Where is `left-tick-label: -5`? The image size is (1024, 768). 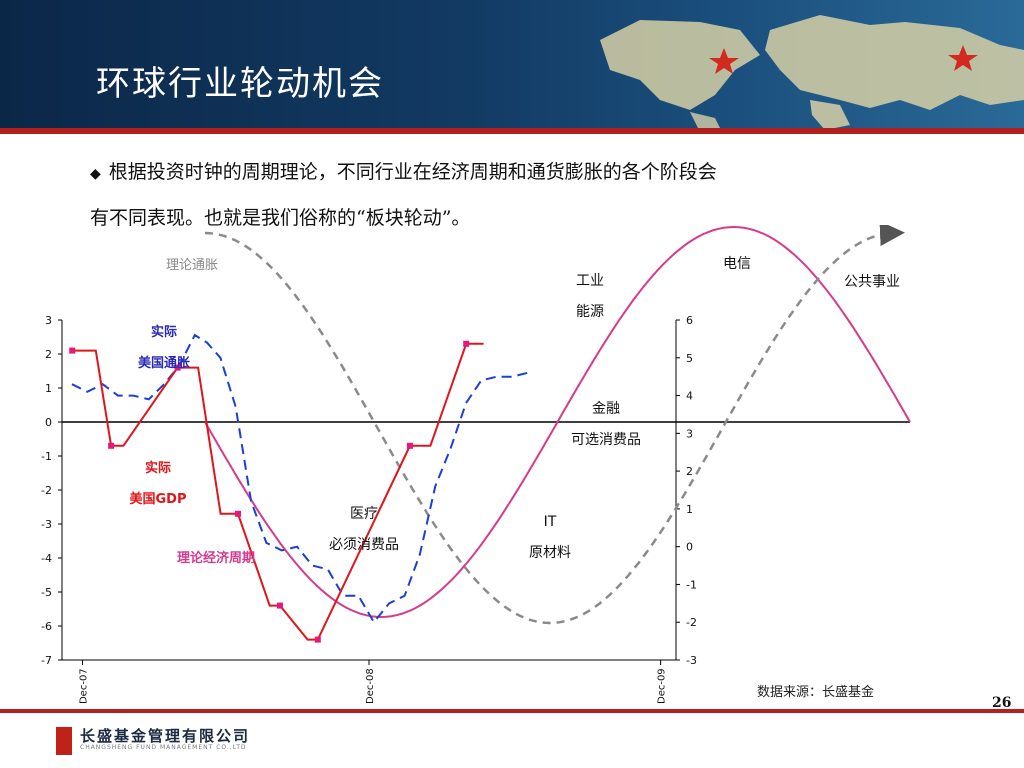
left-tick-label: -5 is located at coordinates (46, 592).